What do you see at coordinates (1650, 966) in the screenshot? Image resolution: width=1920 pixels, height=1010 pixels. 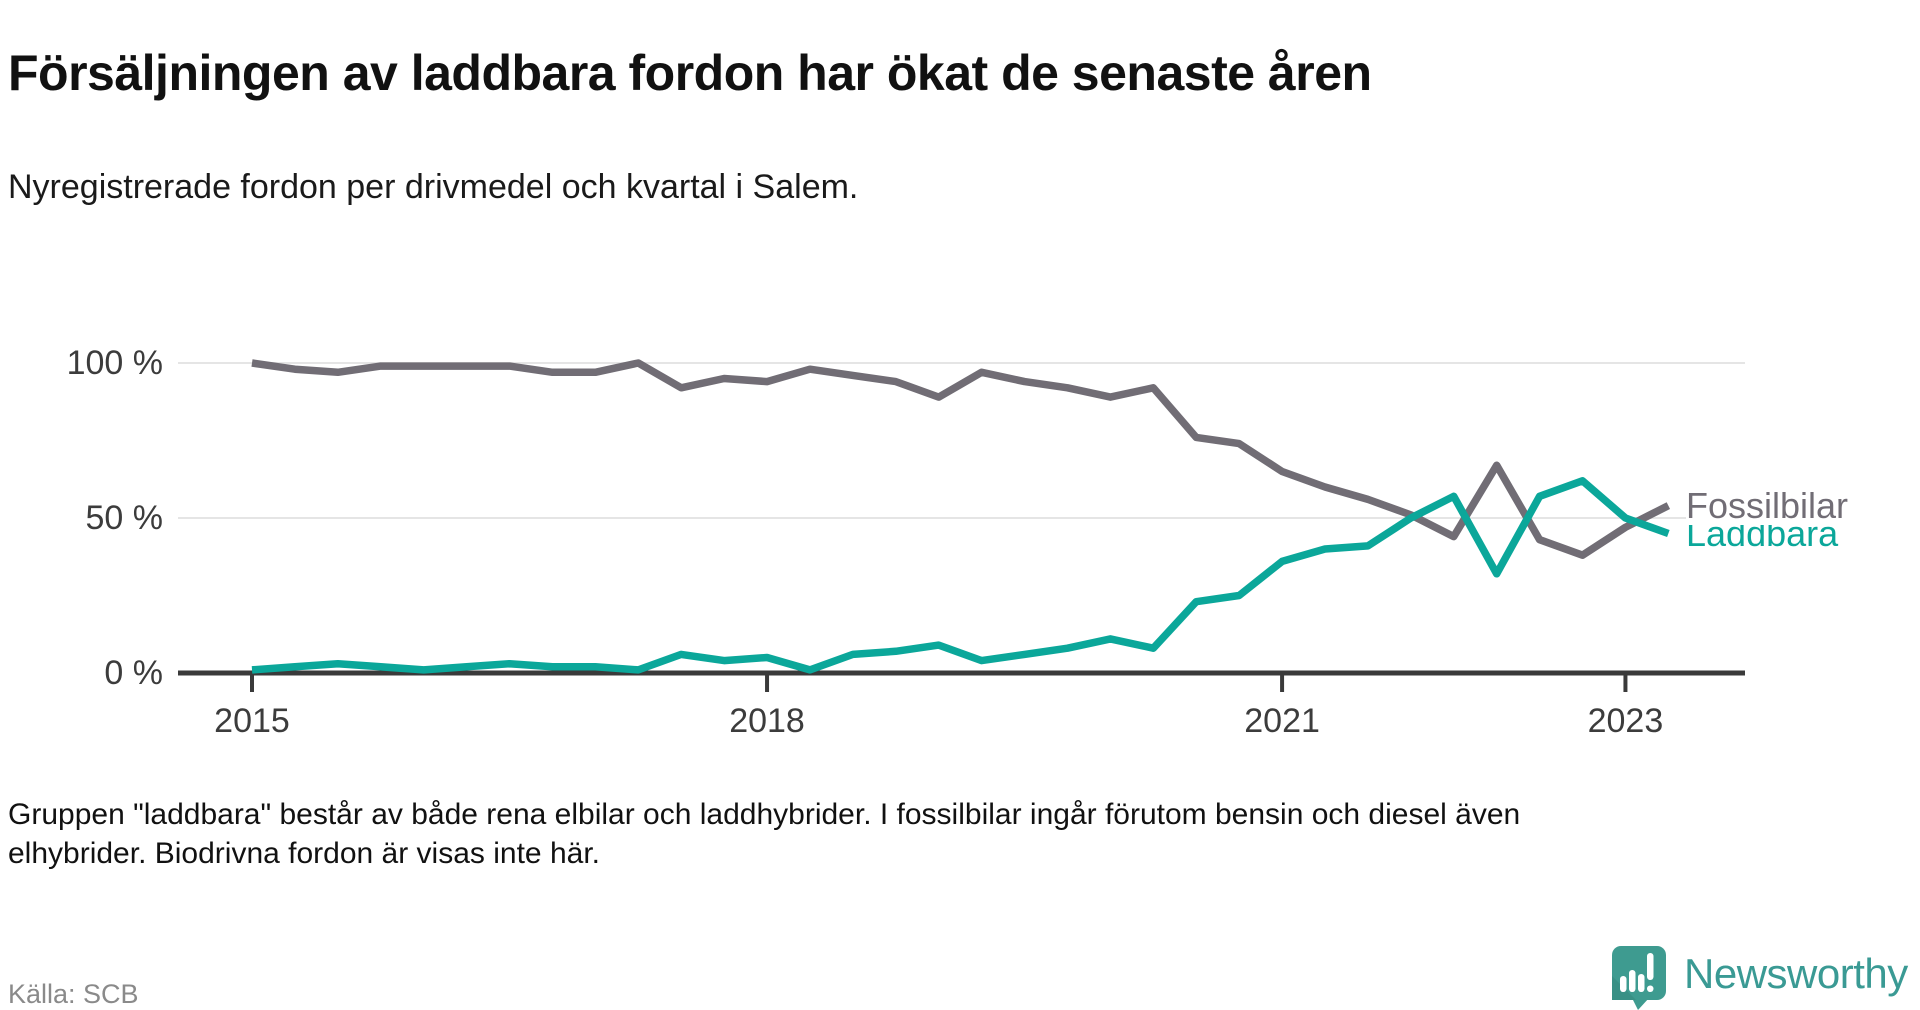 I see `logo-exclamation-bar` at bounding box center [1650, 966].